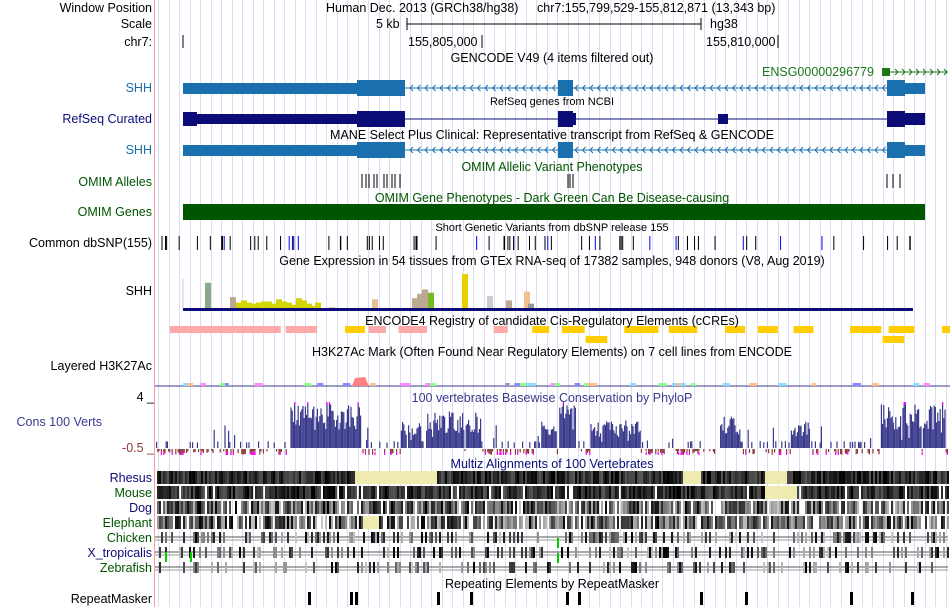  Describe the element at coordinates (656, 8) in the screenshot. I see `position-label: chr7:155,799,529-155,812,871 (13,343 bp)` at that location.